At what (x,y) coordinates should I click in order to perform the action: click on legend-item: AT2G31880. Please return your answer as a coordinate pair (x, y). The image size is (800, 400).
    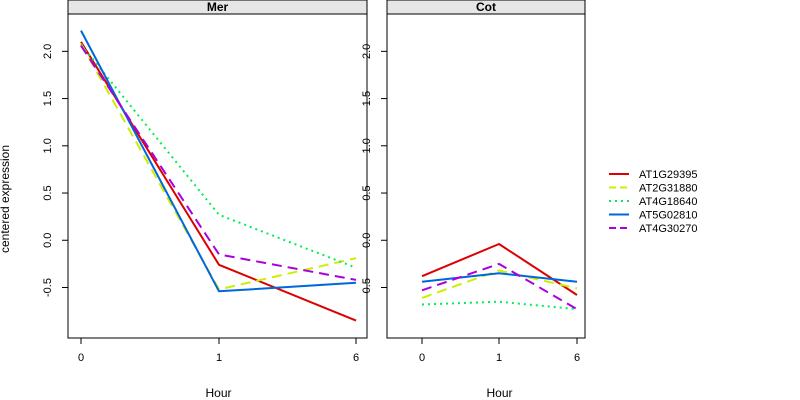
    Looking at the image, I should click on (653, 189).